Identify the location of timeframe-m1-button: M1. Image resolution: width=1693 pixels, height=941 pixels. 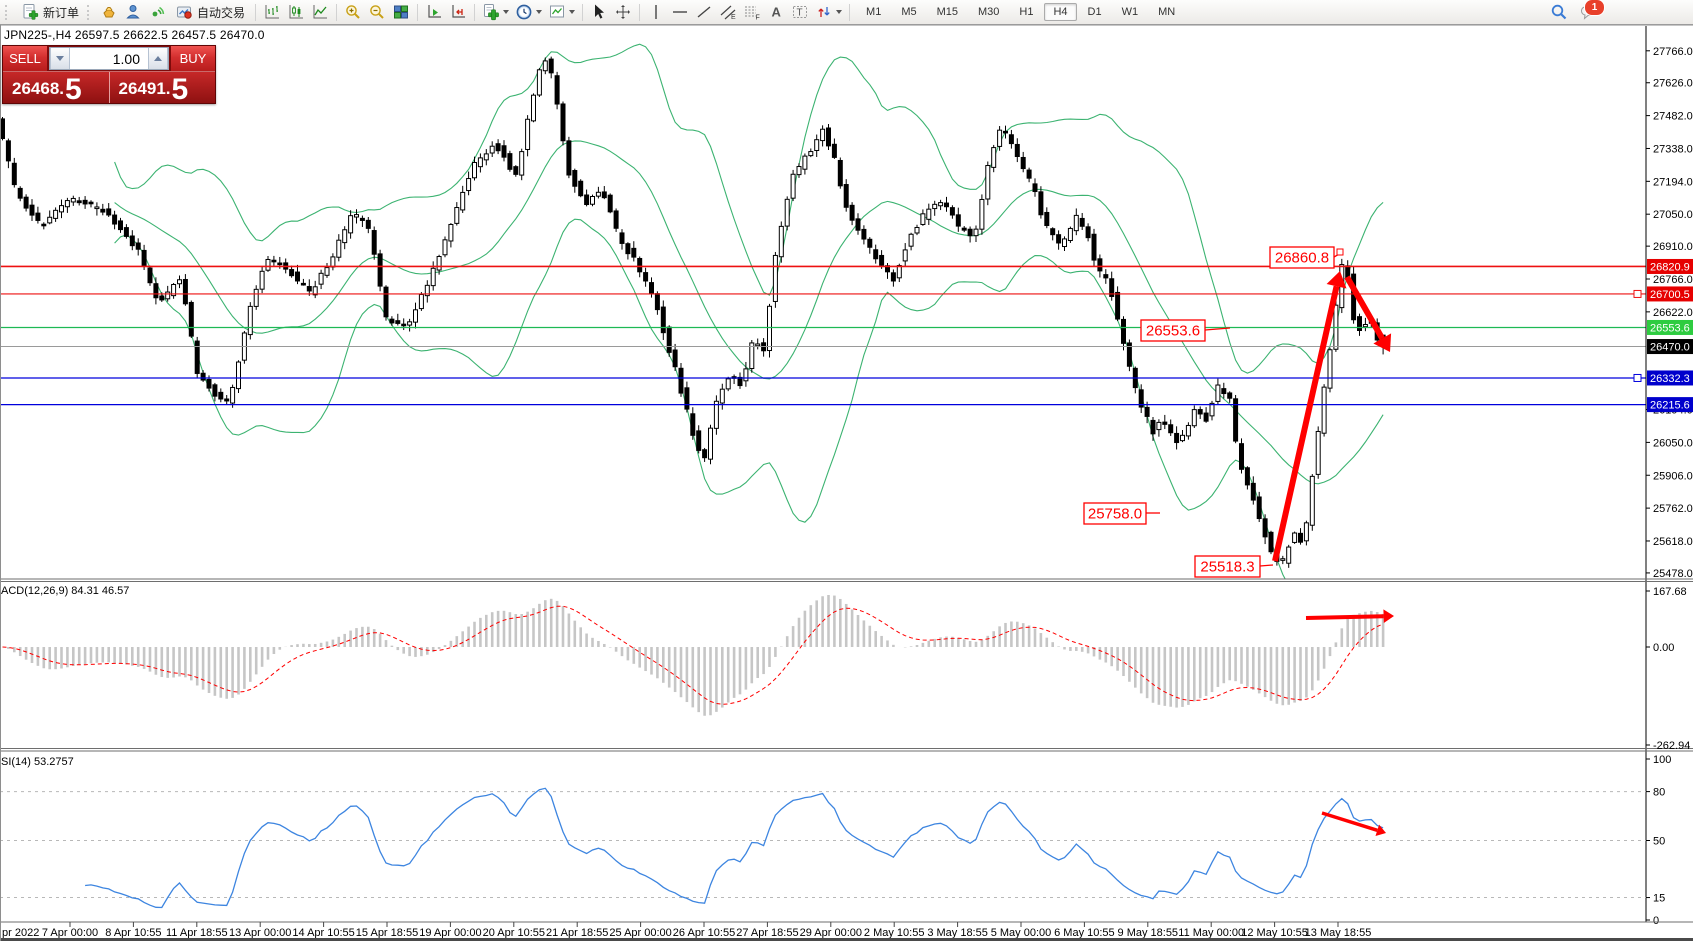
(873, 12).